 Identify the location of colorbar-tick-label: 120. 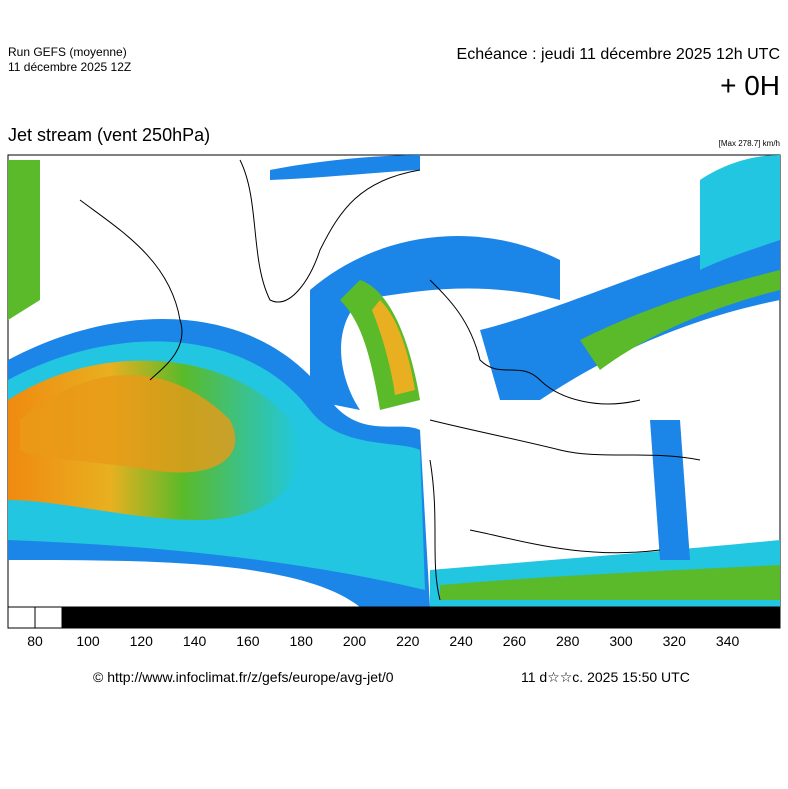
(142, 641).